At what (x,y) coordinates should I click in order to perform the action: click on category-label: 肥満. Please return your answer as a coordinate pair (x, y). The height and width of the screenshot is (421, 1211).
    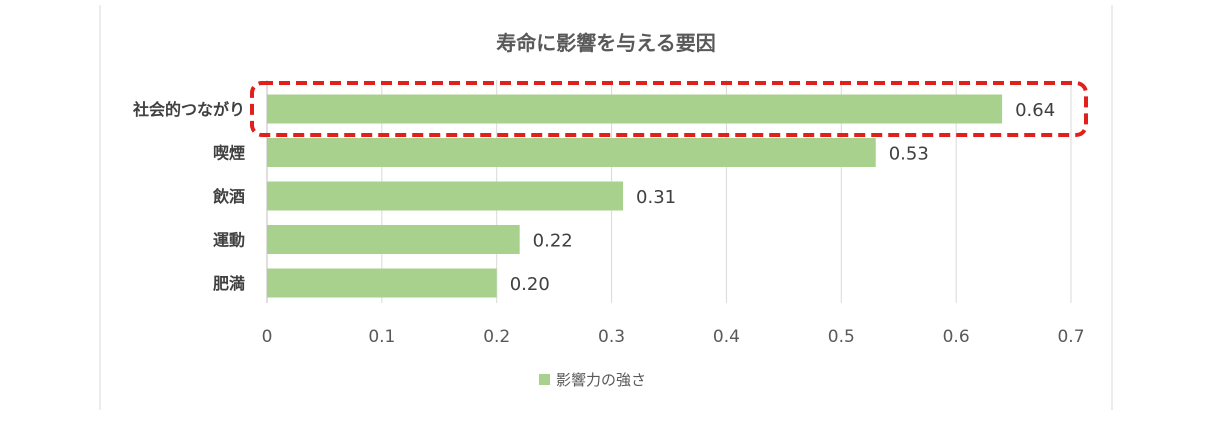
    Looking at the image, I should click on (229, 283).